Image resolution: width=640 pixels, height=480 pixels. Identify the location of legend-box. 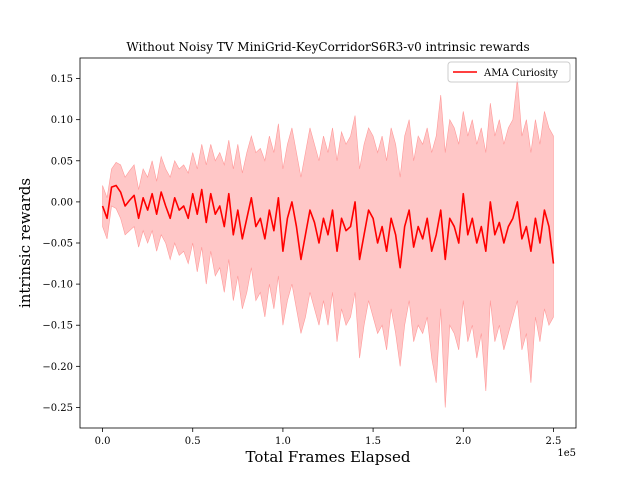
(509, 72).